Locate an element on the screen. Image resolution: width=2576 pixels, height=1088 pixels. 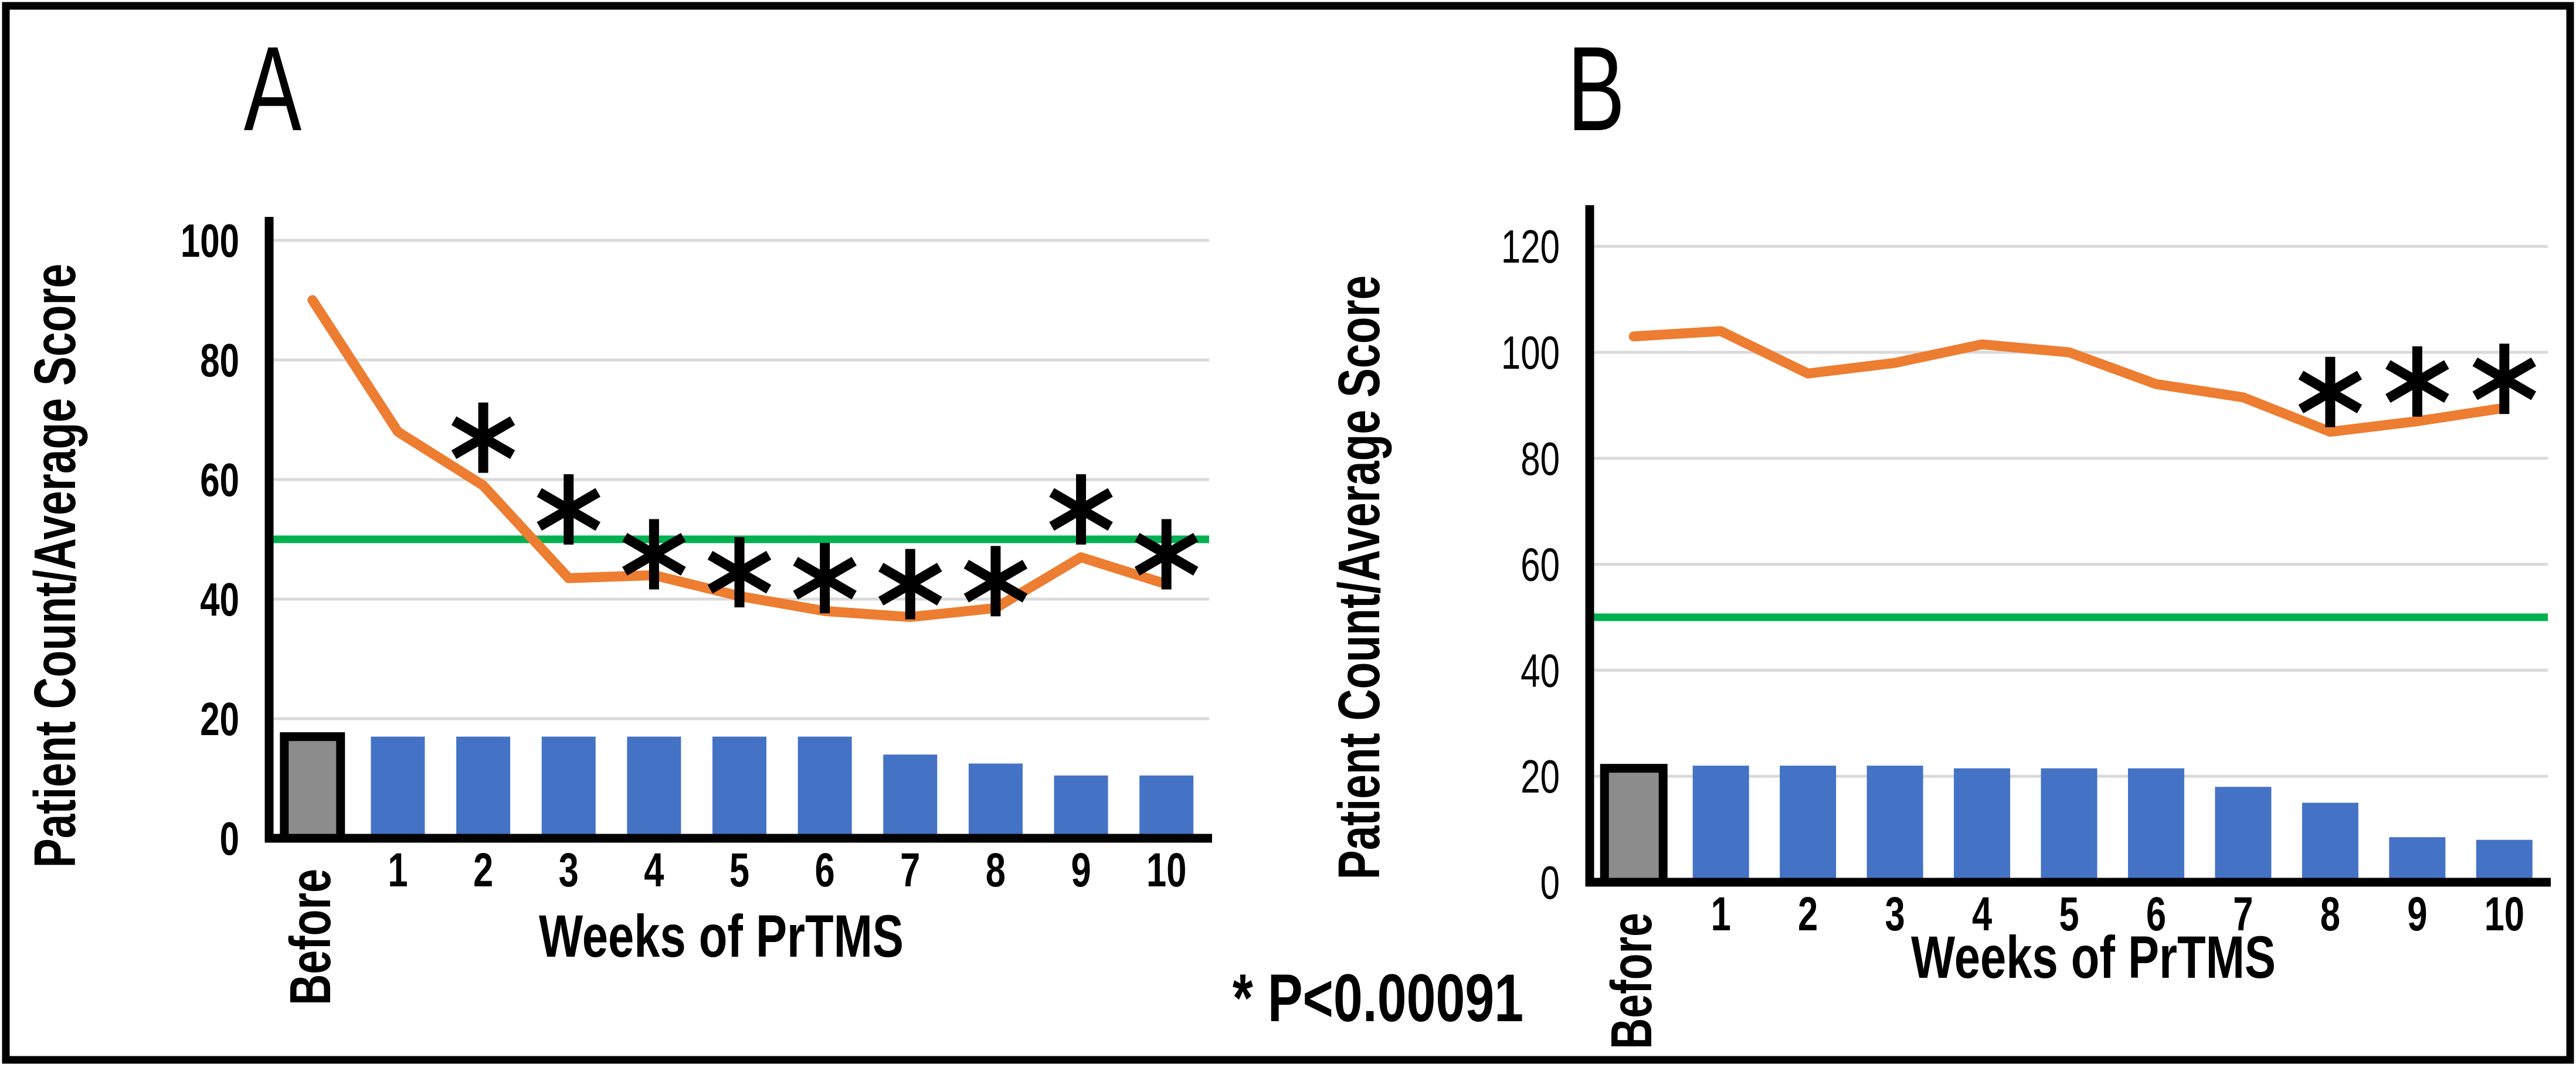
trend-line is located at coordinates (2069, 381).